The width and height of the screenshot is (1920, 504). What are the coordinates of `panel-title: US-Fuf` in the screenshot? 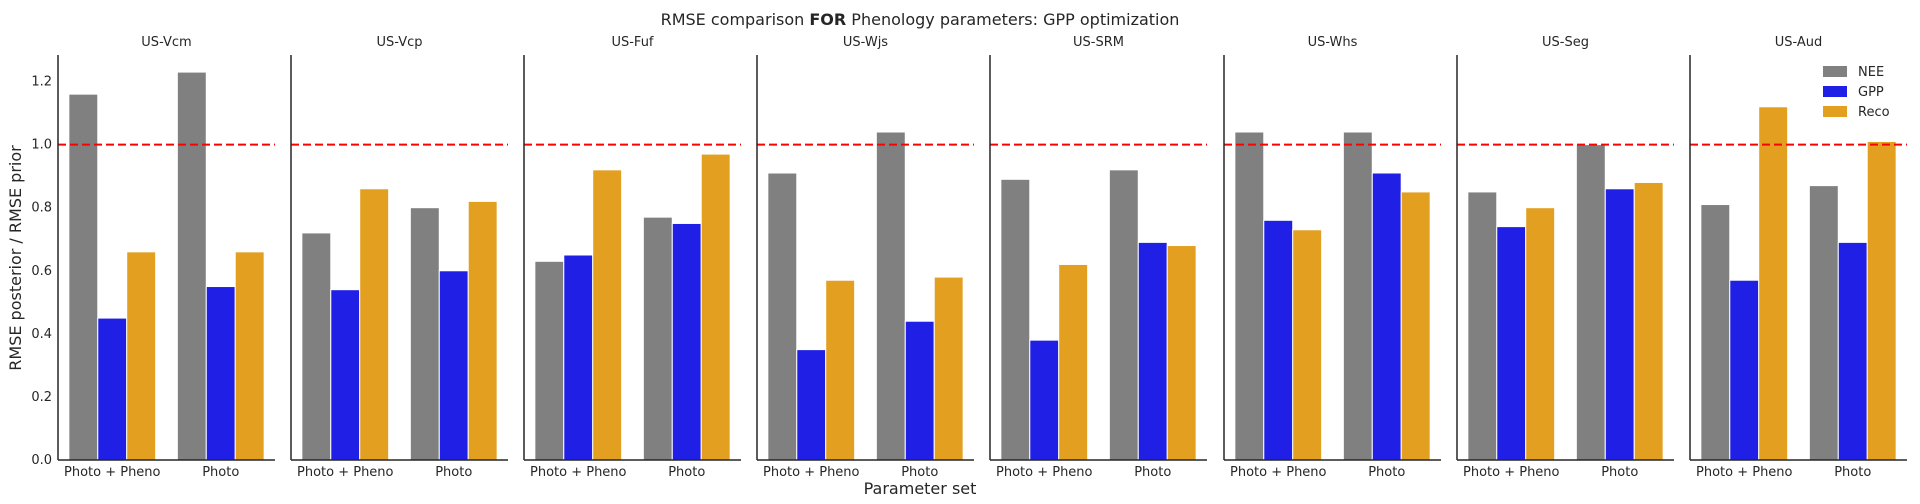 It's located at (632, 42).